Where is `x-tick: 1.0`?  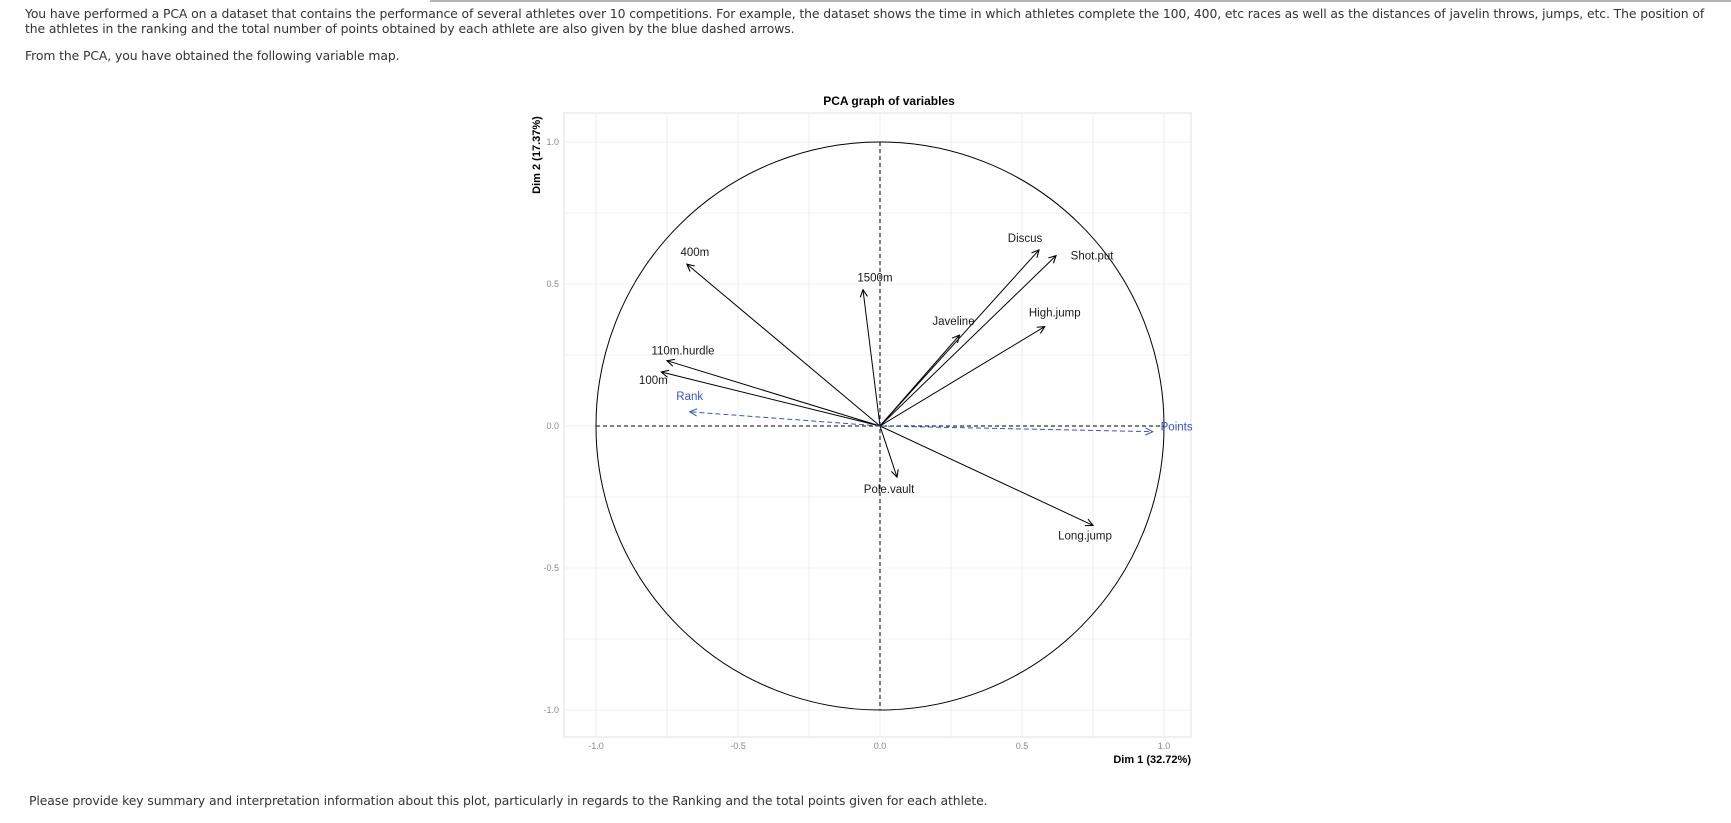
x-tick: 1.0 is located at coordinates (1164, 746).